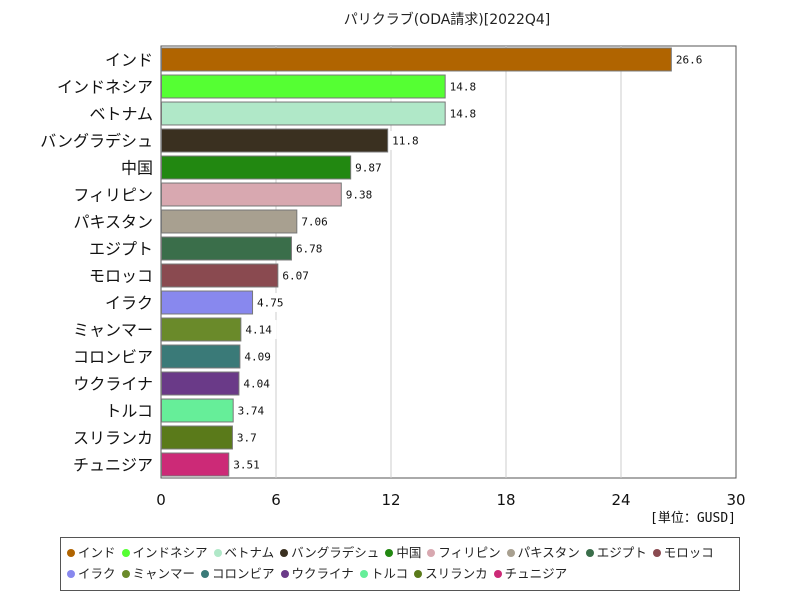  Describe the element at coordinates (276, 500) in the screenshot. I see `x-tick-label: 6` at that location.